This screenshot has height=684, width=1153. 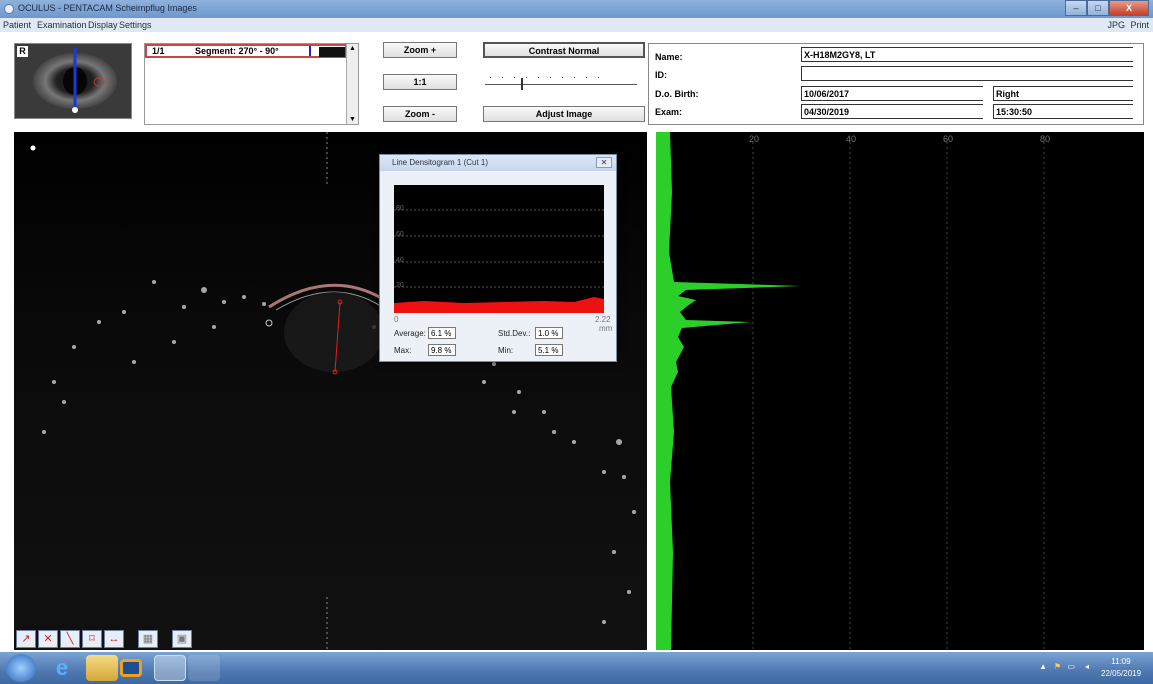 What do you see at coordinates (576, 668) in the screenshot?
I see `taskbar: e ▲ ⚑ ▭ ◂ 11:09 22/05/2019` at bounding box center [576, 668].